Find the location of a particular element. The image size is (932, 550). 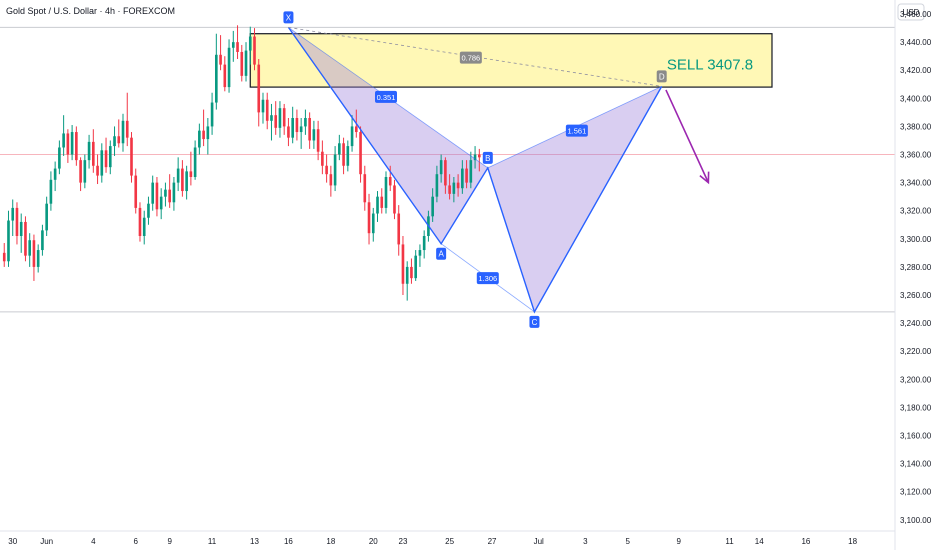

point-label-text: C is located at coordinates (535, 322).